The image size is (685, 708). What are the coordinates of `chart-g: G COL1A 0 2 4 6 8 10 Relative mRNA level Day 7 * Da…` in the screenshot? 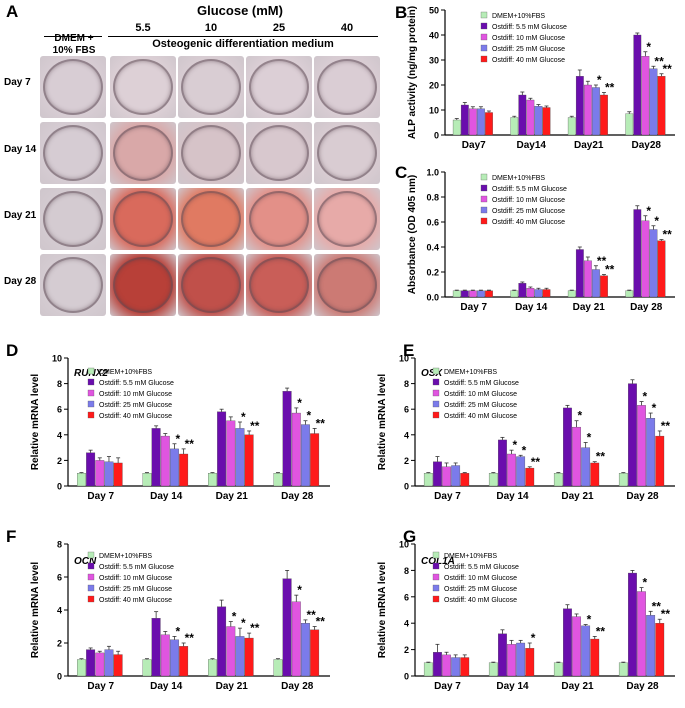 It's located at (526, 609).